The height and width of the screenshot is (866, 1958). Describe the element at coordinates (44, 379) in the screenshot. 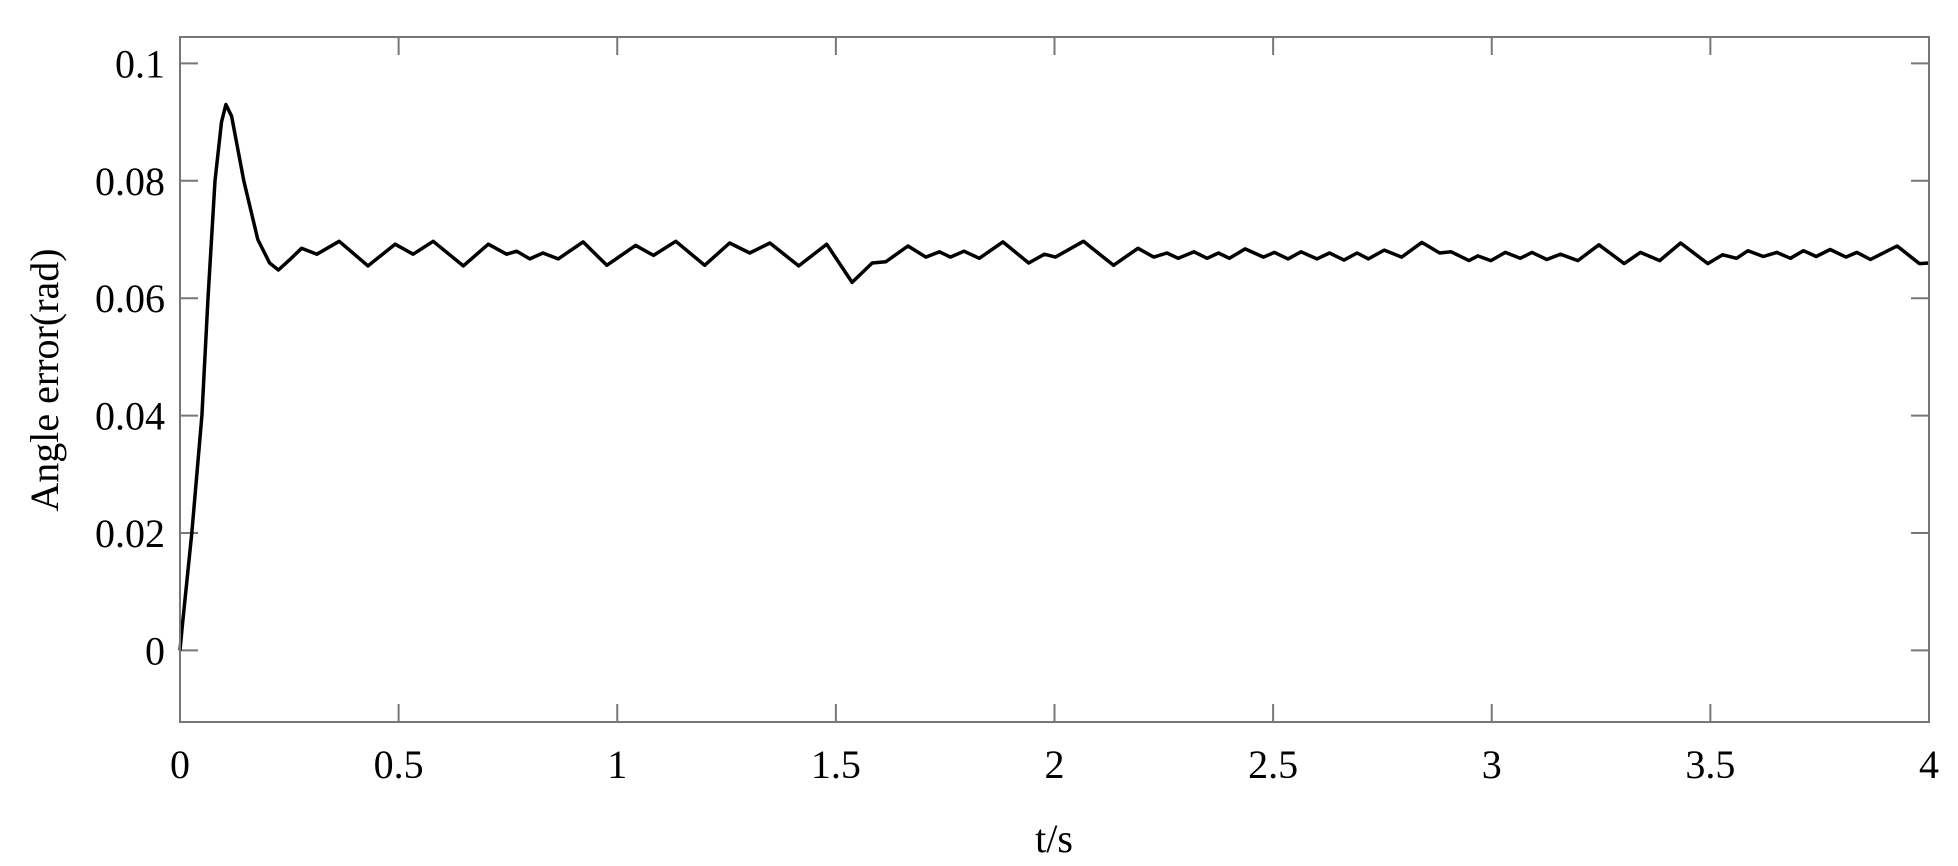

I see `y-axis-label: Angle error(rad)` at that location.